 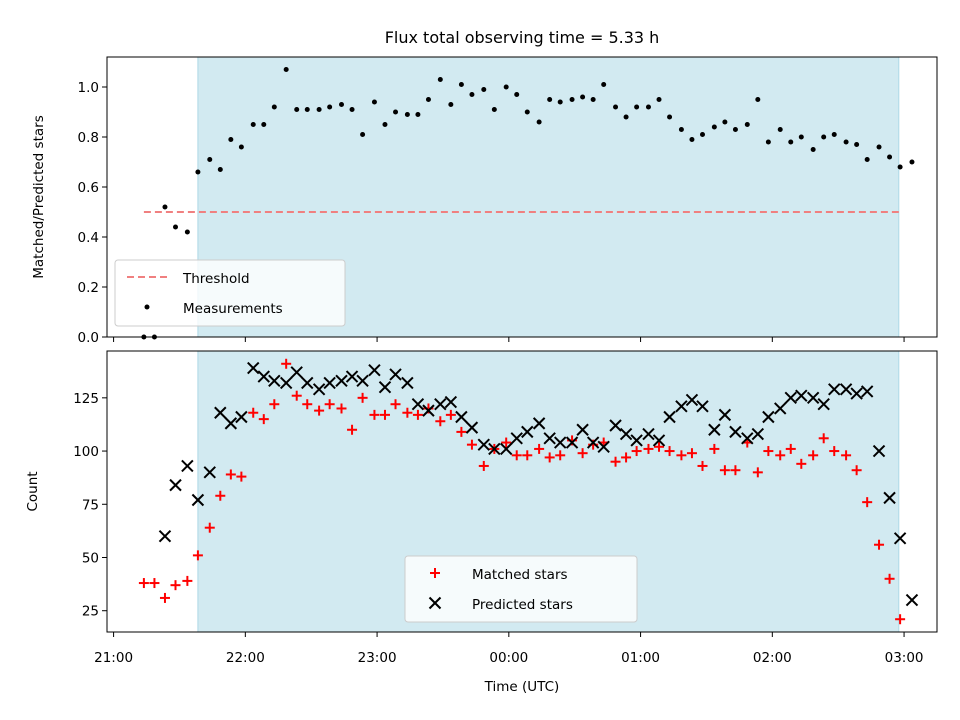 I want to click on legend-matched-swatch, so click(x=435, y=573).